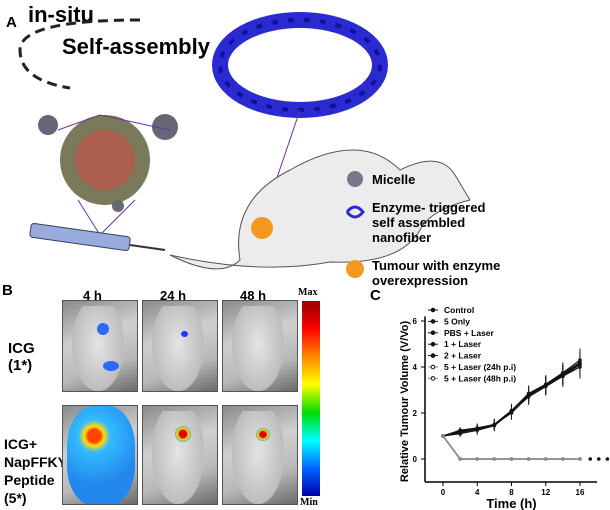 Image resolution: width=610 pixels, height=510 pixels. I want to click on panel-a-letter: A, so click(11, 22).